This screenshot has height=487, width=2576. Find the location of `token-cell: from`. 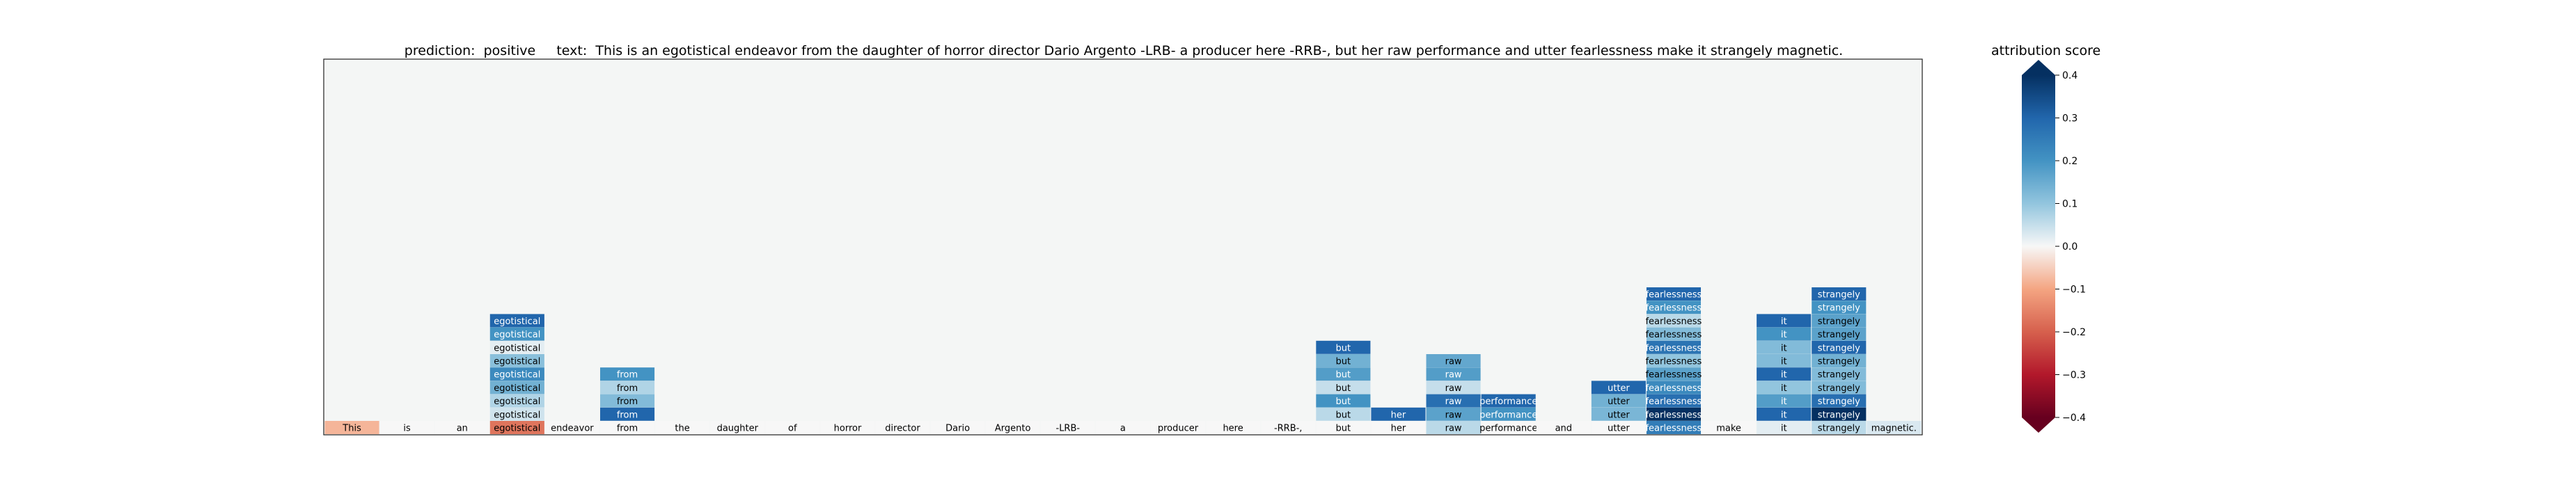

token-cell: from is located at coordinates (627, 427).